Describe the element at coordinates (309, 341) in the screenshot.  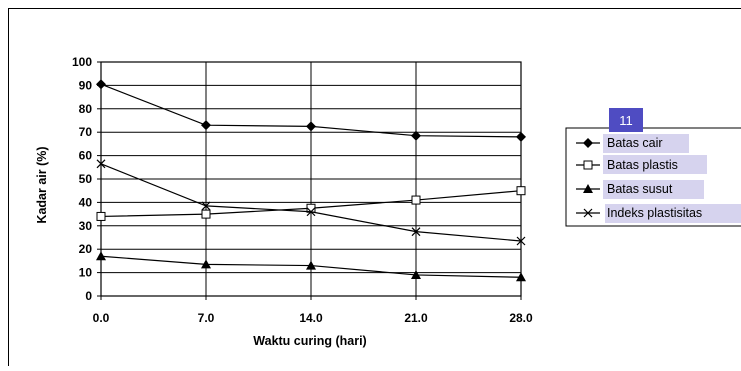
I see `x-axis-label: Waktu curing (hari)` at that location.